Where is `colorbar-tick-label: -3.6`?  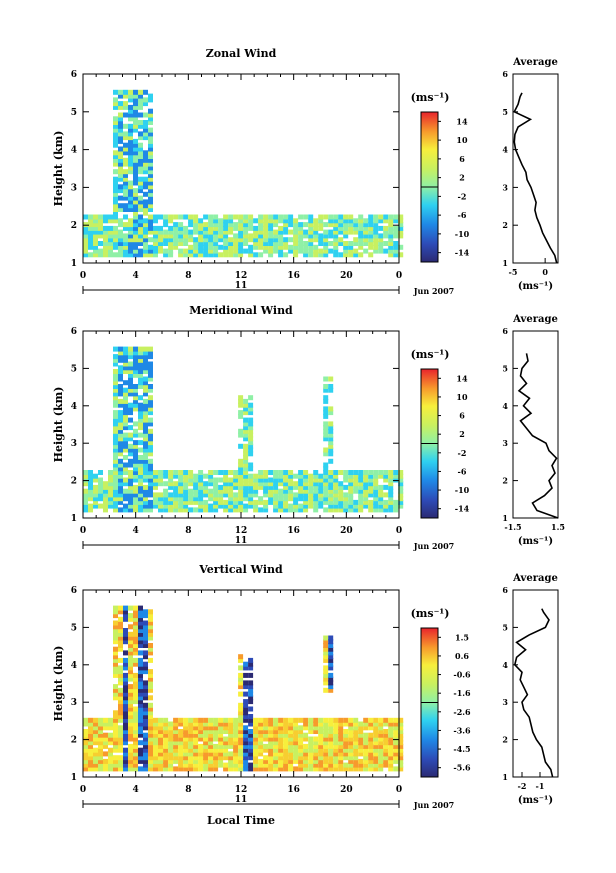 colorbar-tick-label: -3.6 is located at coordinates (462, 730).